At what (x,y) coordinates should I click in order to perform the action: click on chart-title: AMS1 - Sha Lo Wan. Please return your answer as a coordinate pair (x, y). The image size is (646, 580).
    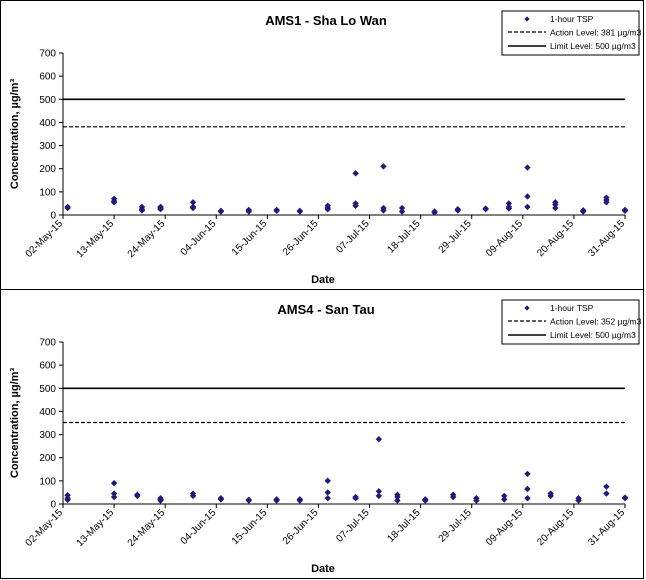
    Looking at the image, I should click on (326, 20).